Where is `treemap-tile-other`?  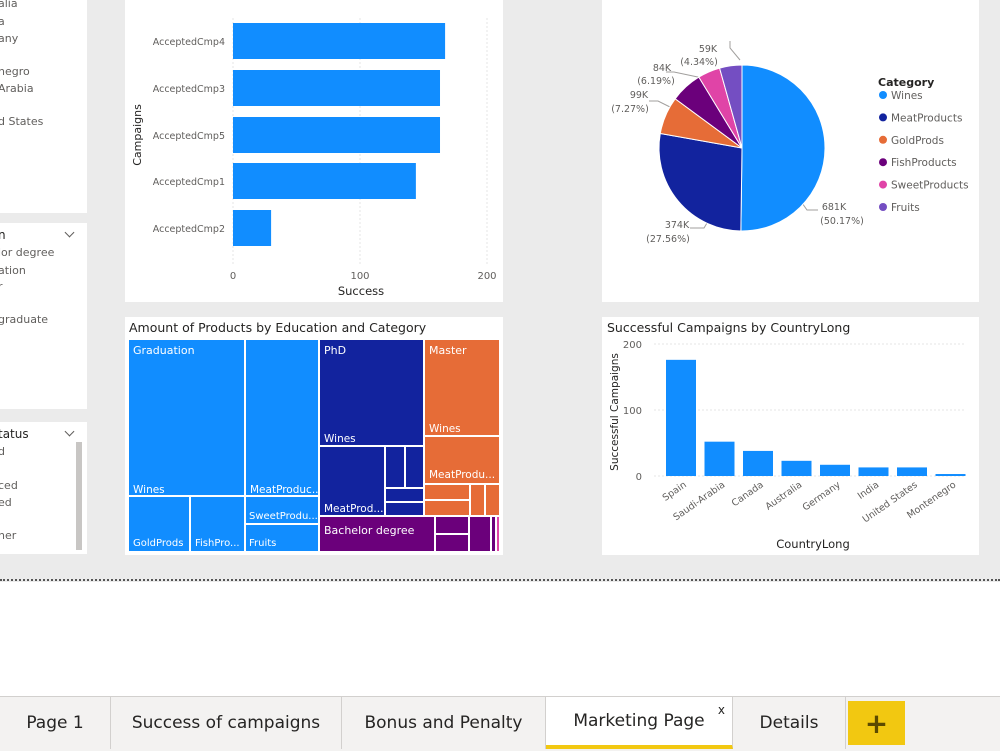
treemap-tile-other is located at coordinates (498, 534).